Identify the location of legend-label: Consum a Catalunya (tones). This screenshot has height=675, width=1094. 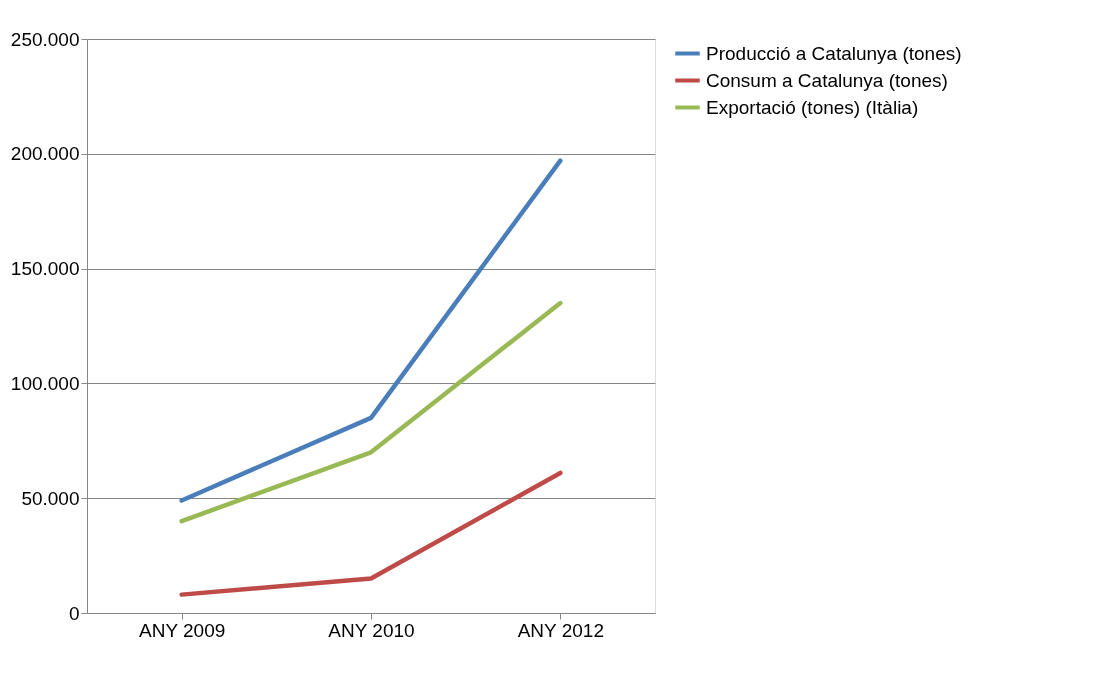
(827, 80).